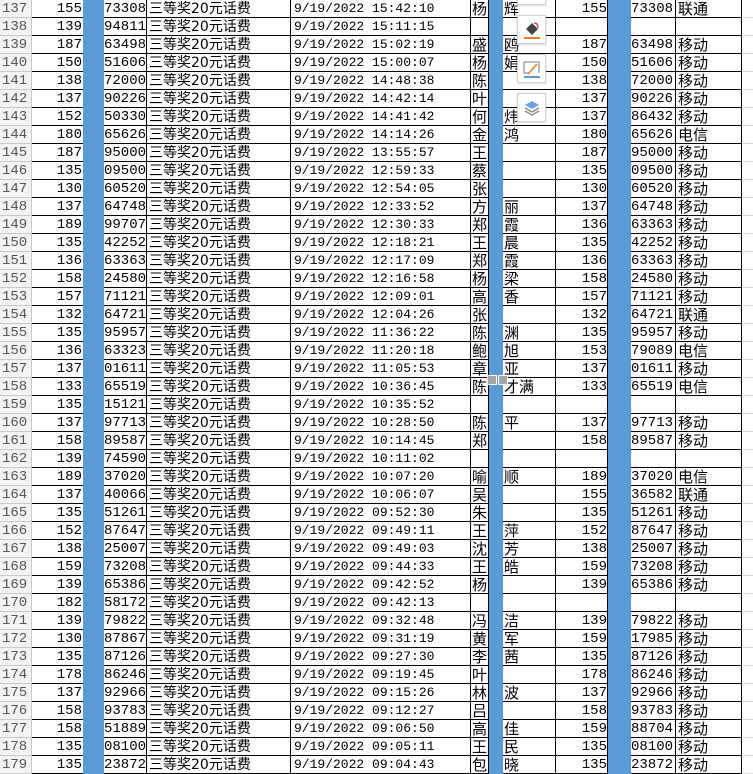  What do you see at coordinates (381, 495) in the screenshot?
I see `timestamp-cell: 9/19/2022 10:06:07` at bounding box center [381, 495].